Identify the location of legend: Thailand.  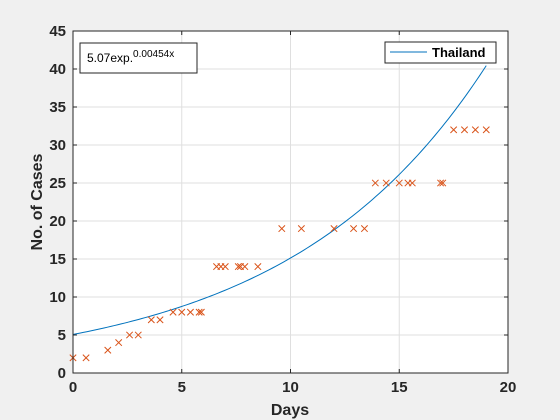
(440, 52).